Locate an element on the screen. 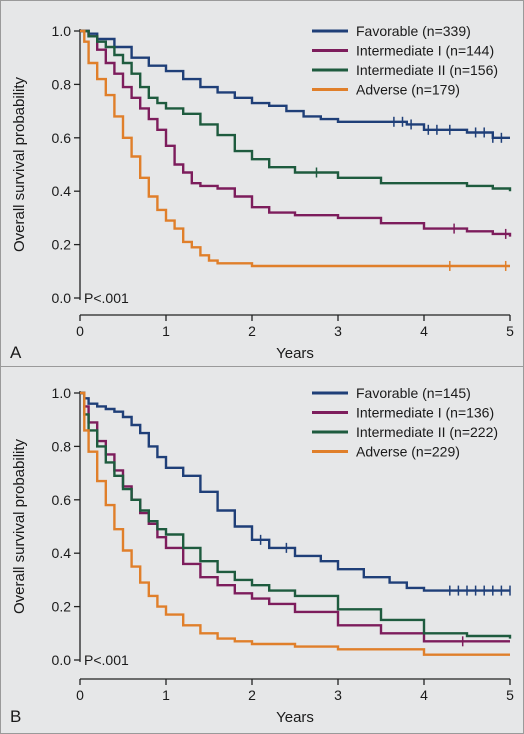  legend-label: Intermediate II (n=156) is located at coordinates (427, 70).